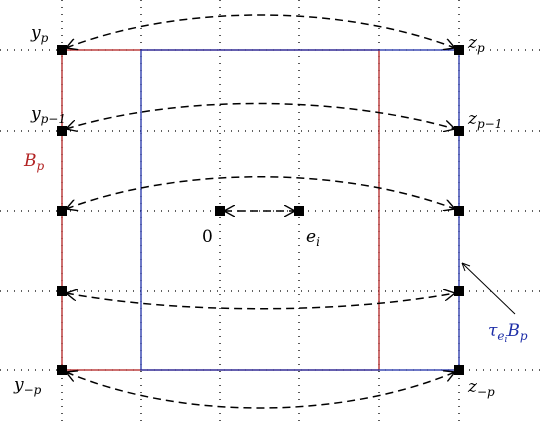 This screenshot has height=421, width=544. Describe the element at coordinates (488, 288) in the screenshot. I see `pointer-line` at that location.